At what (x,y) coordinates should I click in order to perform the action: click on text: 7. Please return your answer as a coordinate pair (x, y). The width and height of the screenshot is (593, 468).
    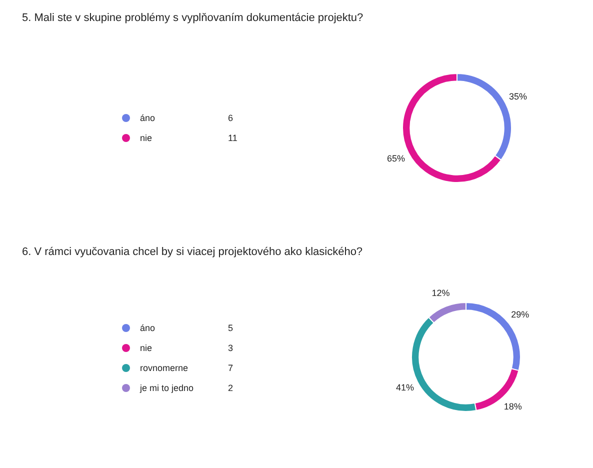
    Looking at the image, I should click on (231, 368).